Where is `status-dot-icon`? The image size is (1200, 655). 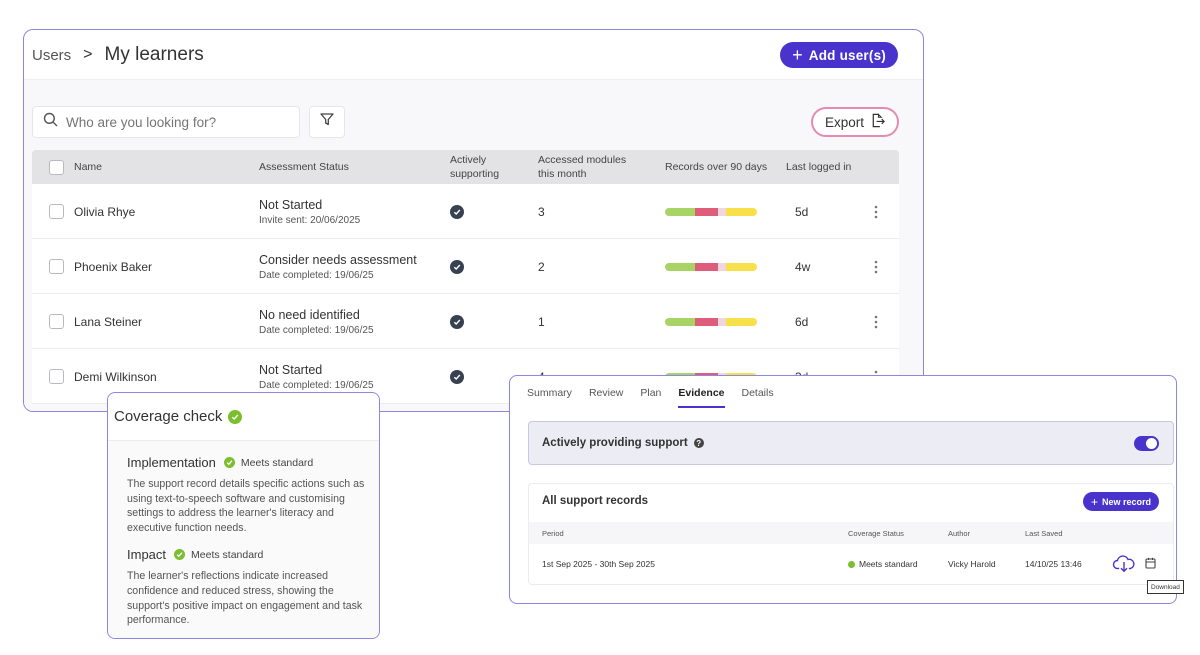 status-dot-icon is located at coordinates (851, 564).